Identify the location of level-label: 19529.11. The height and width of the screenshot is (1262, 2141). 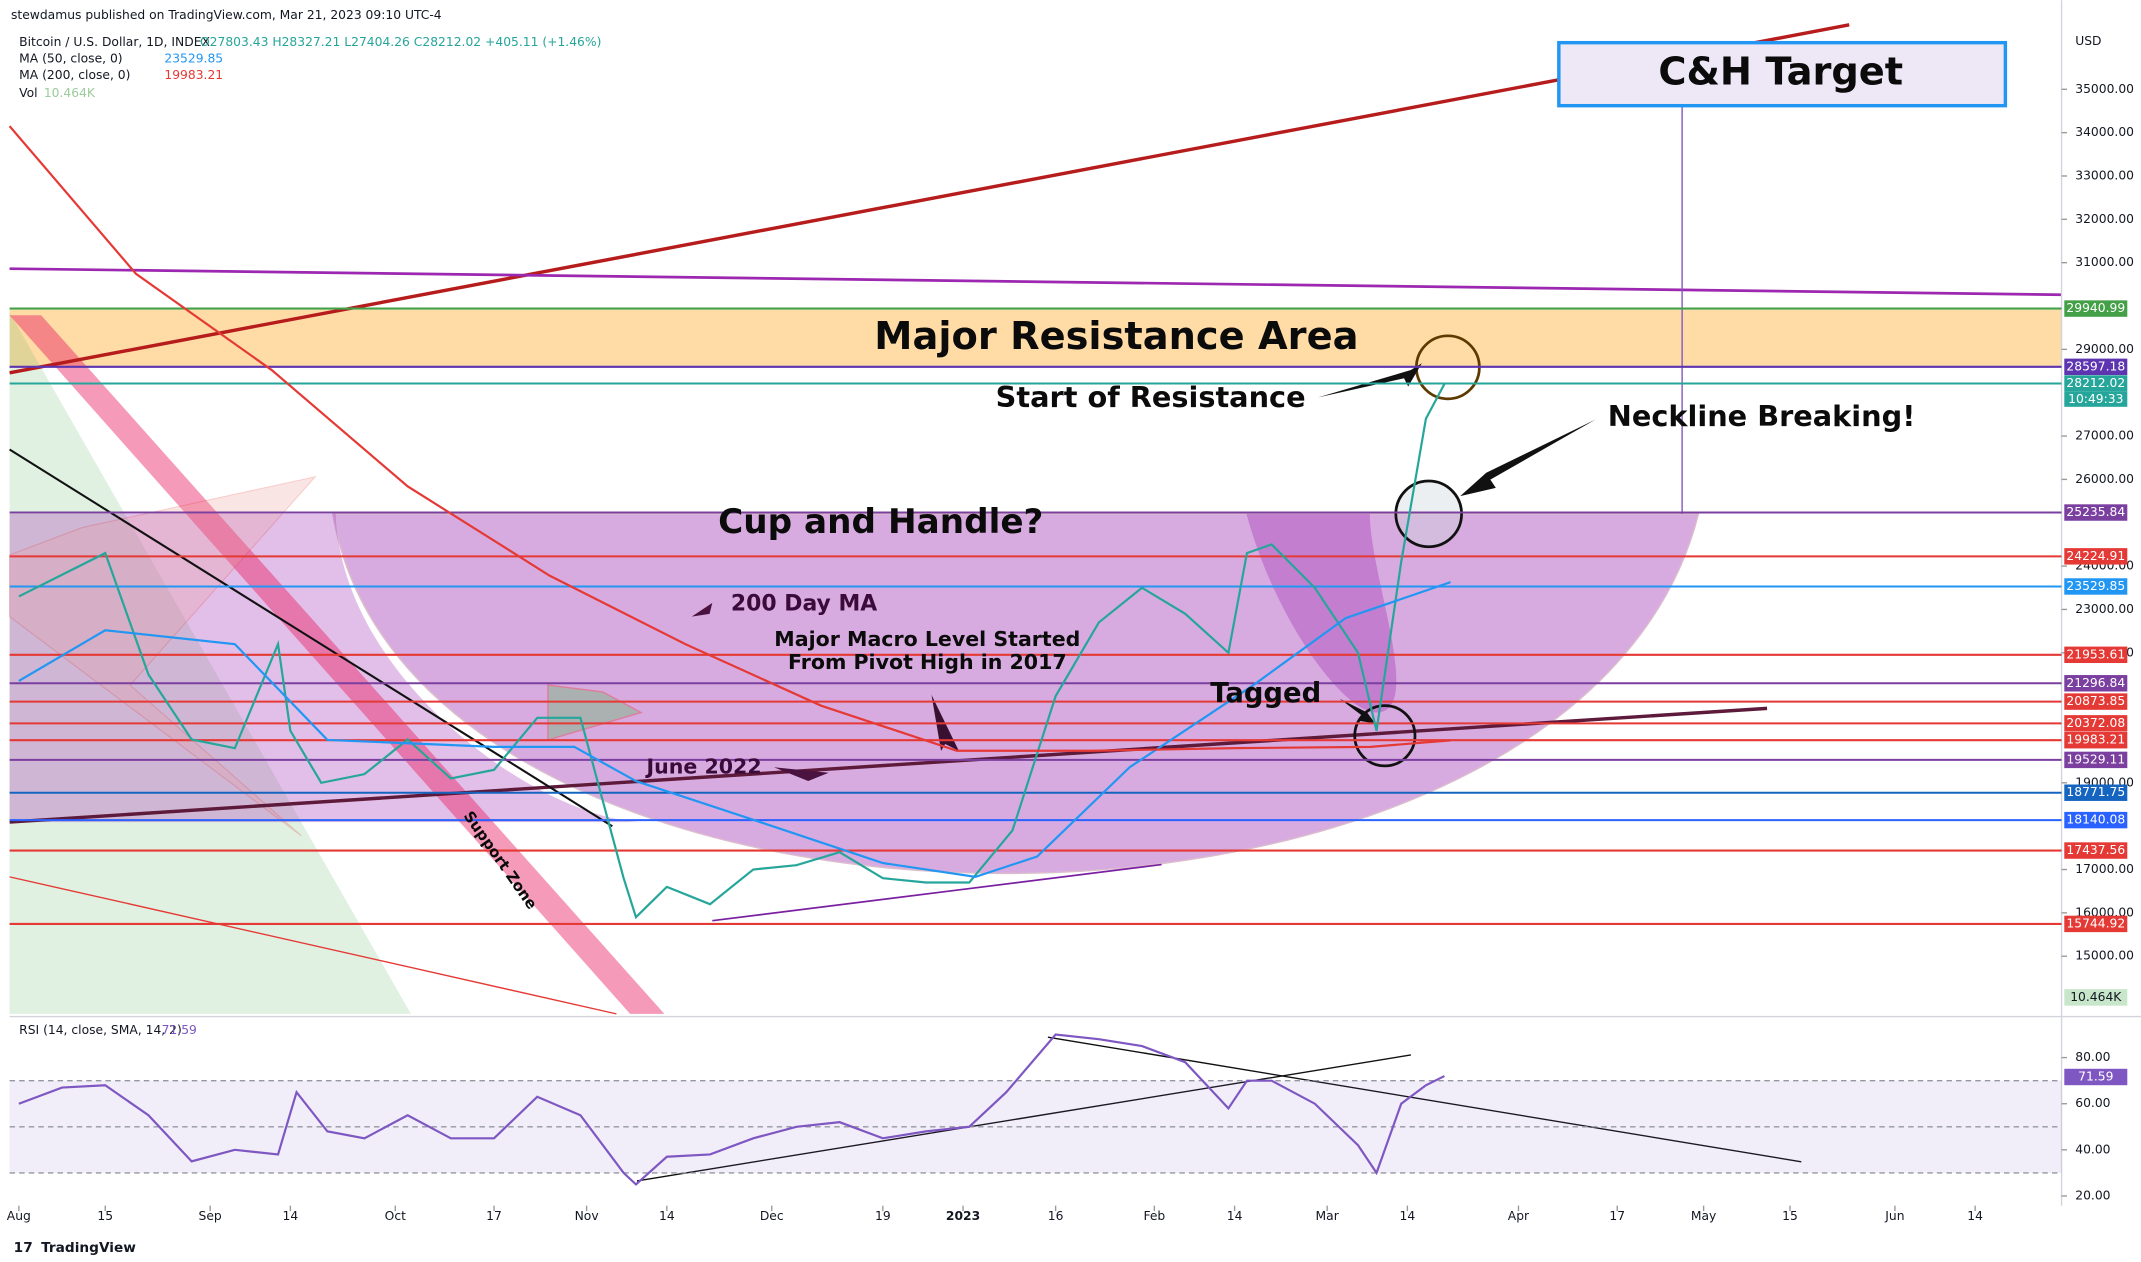
(2095, 759).